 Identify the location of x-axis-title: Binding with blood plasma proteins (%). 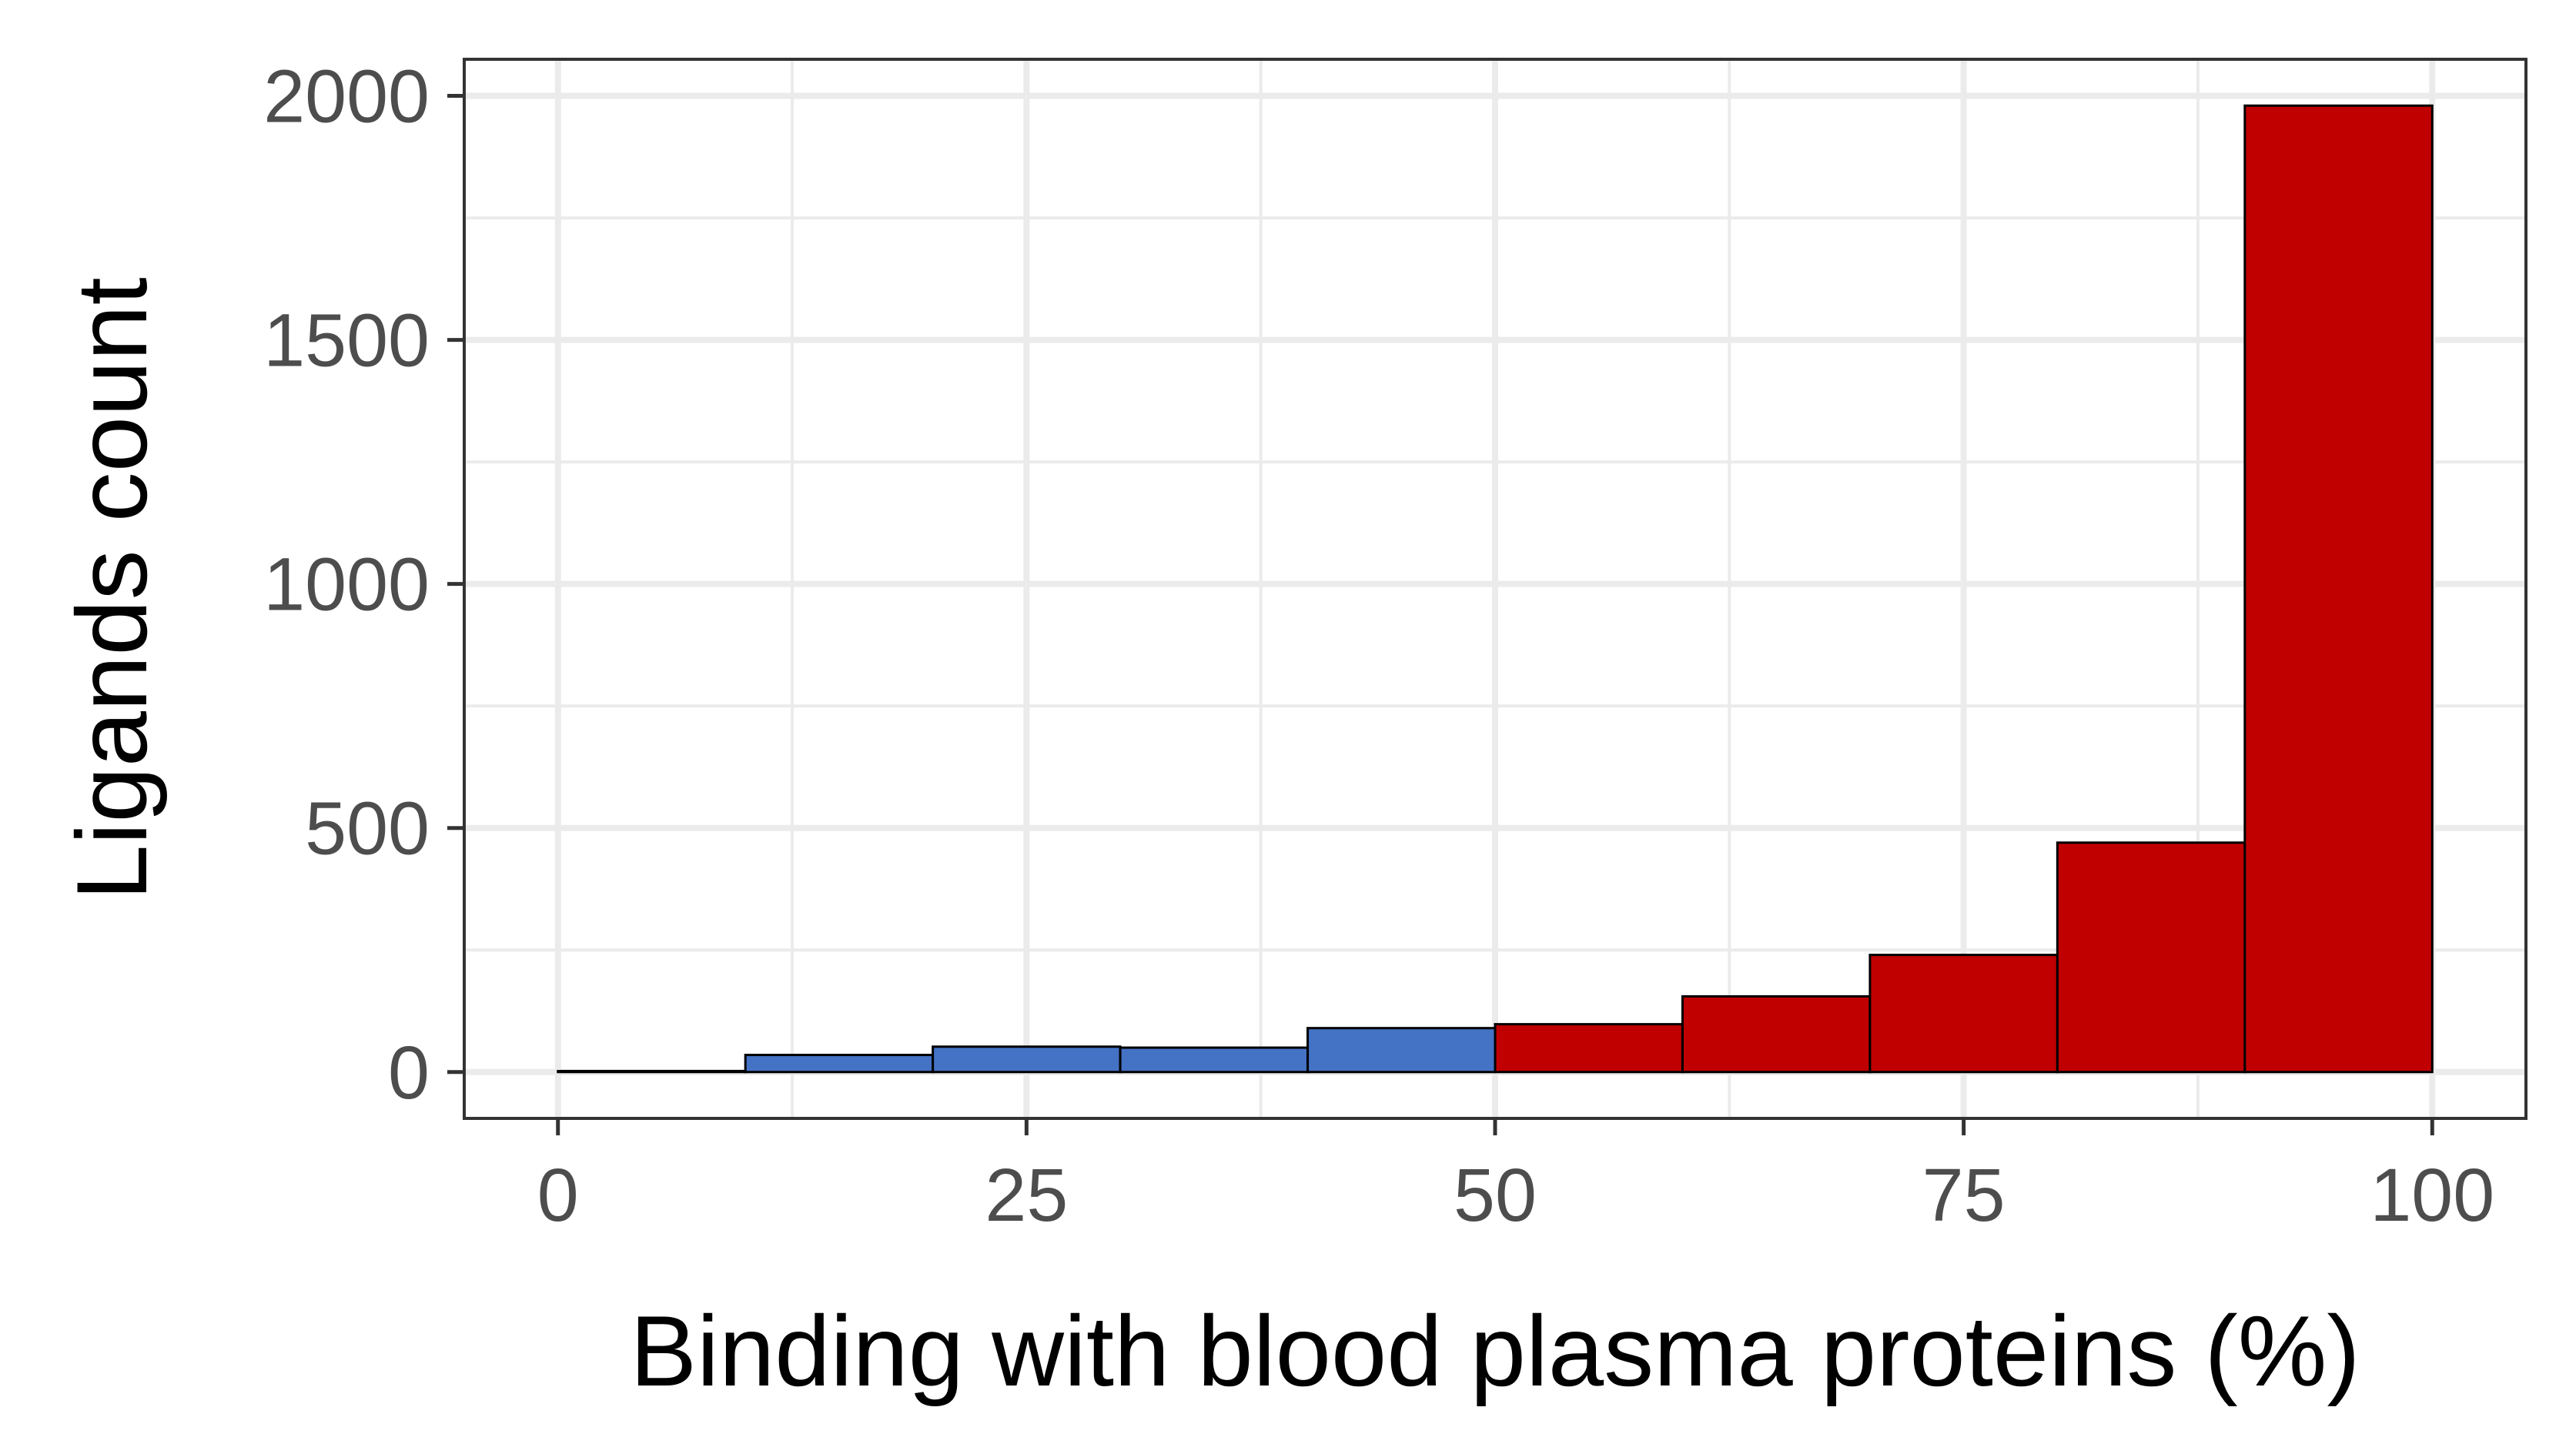
(1495, 1351).